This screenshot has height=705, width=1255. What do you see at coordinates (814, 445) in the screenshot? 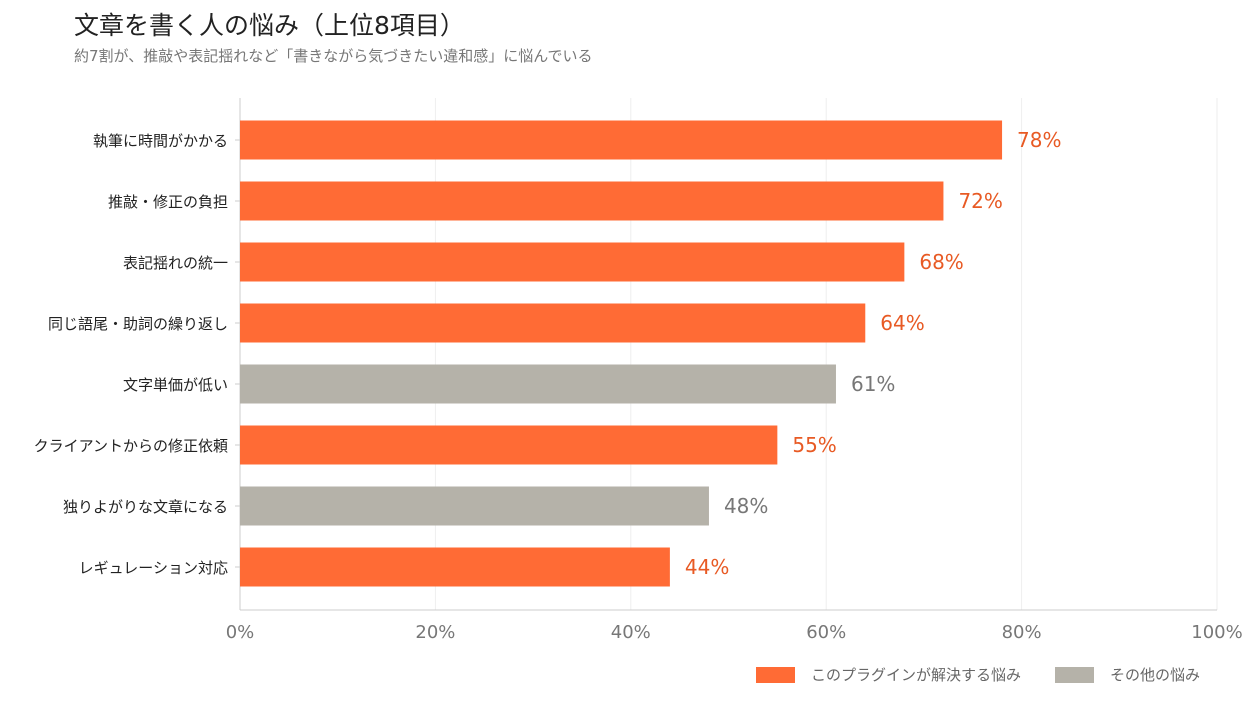
I see `value-label-6: 55%` at bounding box center [814, 445].